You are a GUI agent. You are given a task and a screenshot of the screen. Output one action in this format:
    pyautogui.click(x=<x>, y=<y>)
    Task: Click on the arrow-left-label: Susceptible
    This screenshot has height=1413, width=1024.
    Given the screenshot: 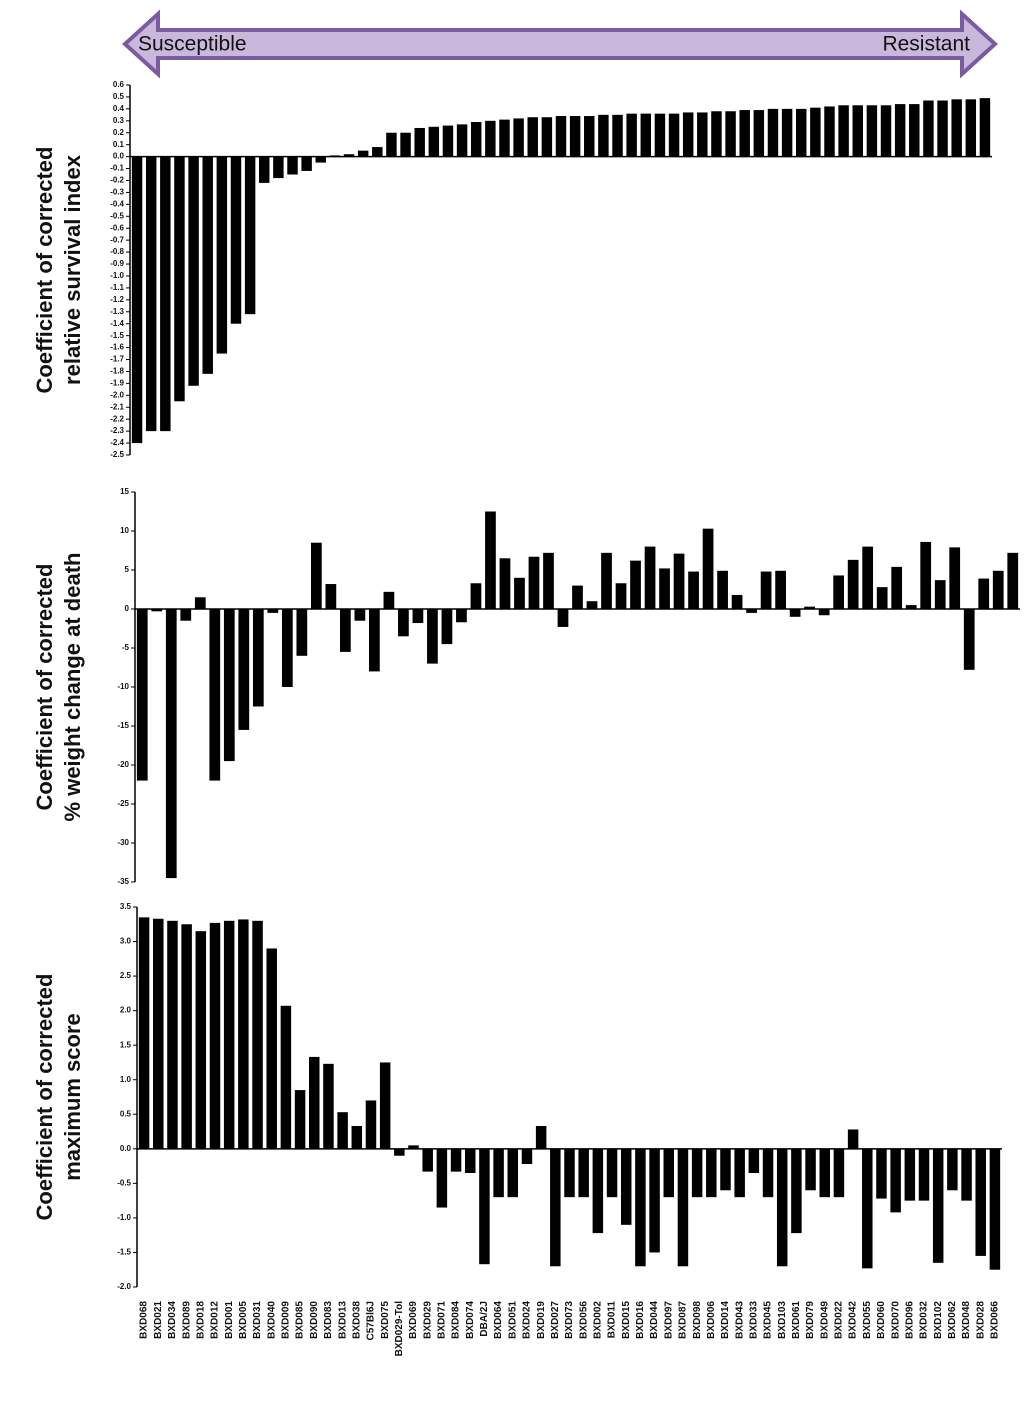 What is the action you would take?
    pyautogui.click(x=192, y=44)
    